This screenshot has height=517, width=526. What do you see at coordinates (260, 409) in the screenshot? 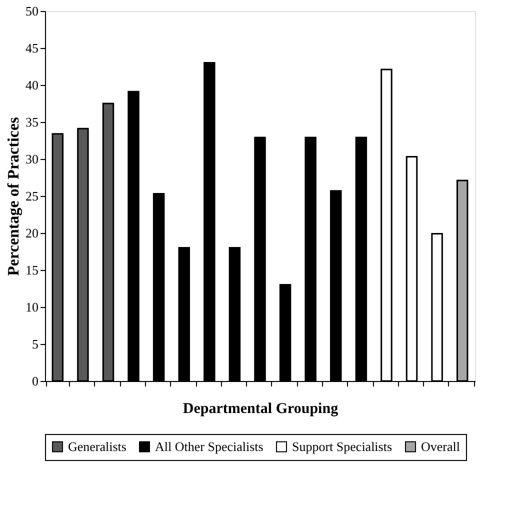
I see `x-axis-title: Departmental Grouping` at bounding box center [260, 409].